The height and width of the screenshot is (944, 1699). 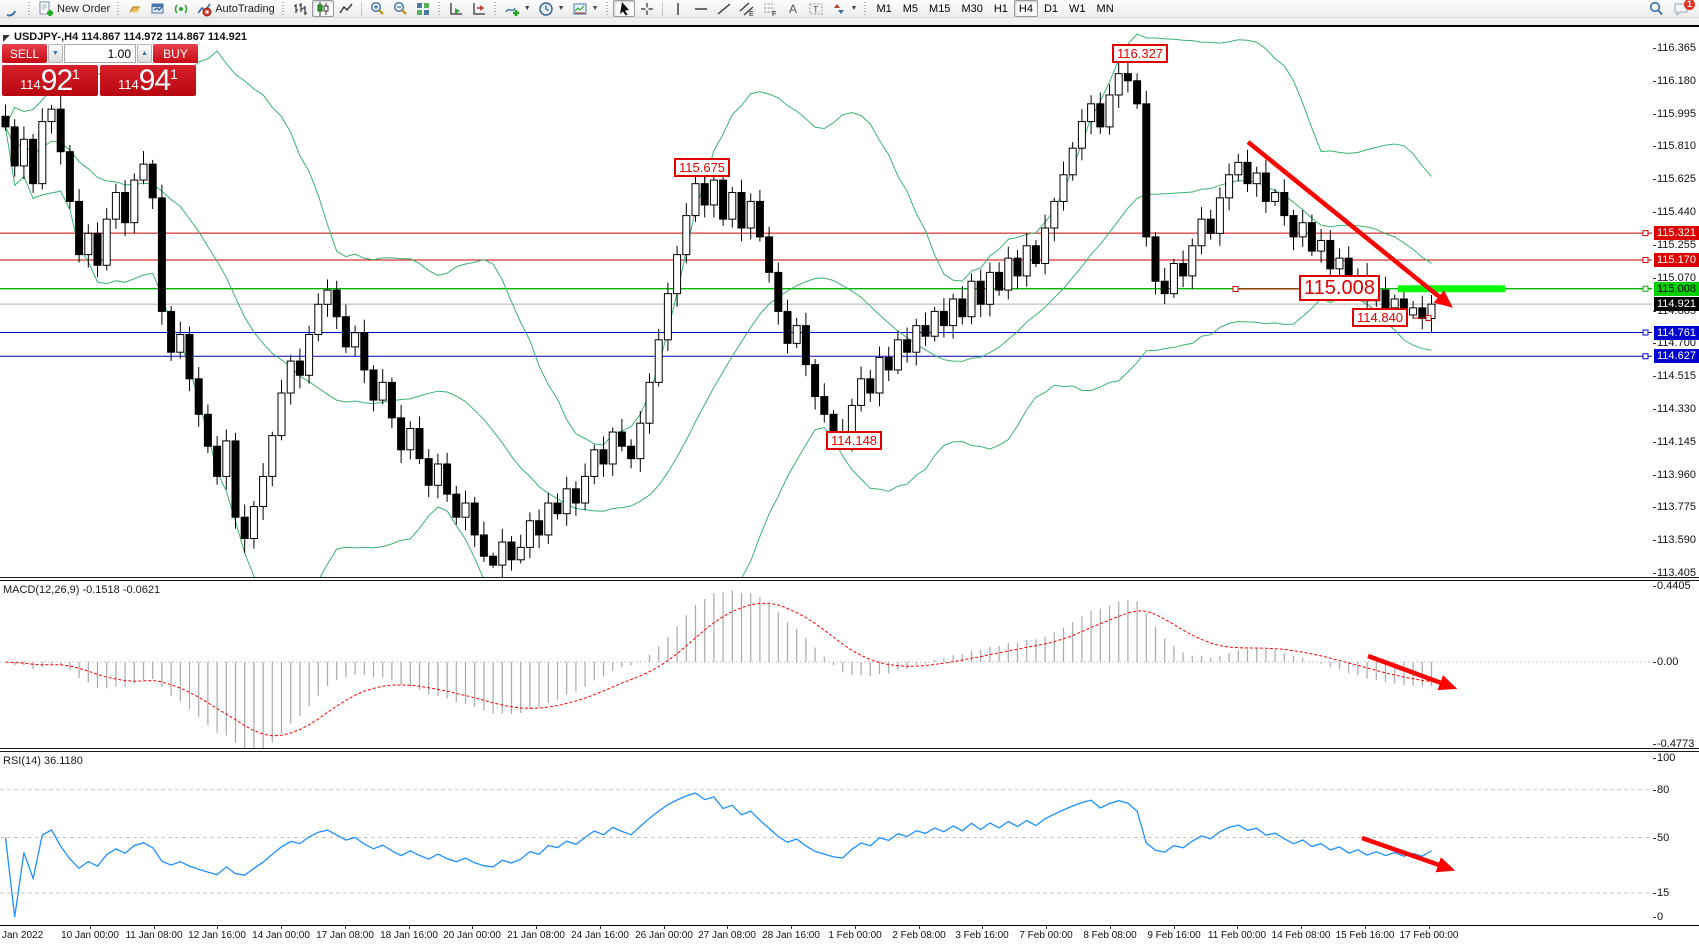 What do you see at coordinates (400, 8) in the screenshot?
I see `zoom-out-button` at bounding box center [400, 8].